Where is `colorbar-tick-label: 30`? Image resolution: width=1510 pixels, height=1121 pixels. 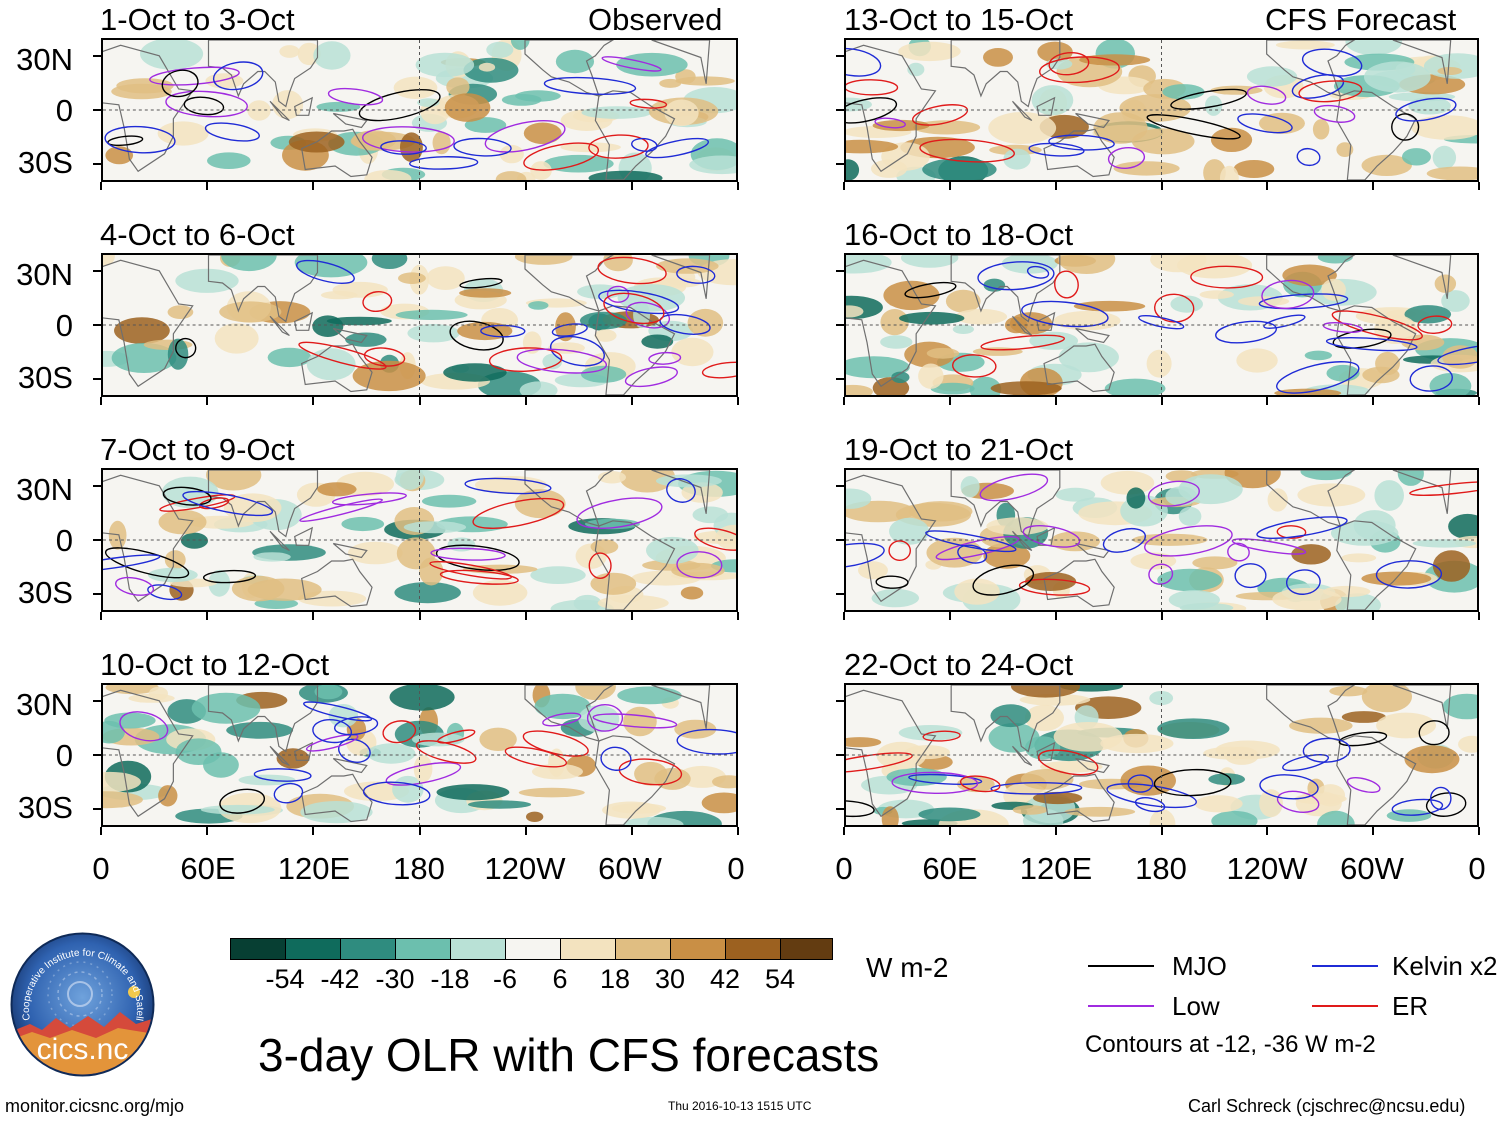
colorbar-tick-label: 30 is located at coordinates (670, 979).